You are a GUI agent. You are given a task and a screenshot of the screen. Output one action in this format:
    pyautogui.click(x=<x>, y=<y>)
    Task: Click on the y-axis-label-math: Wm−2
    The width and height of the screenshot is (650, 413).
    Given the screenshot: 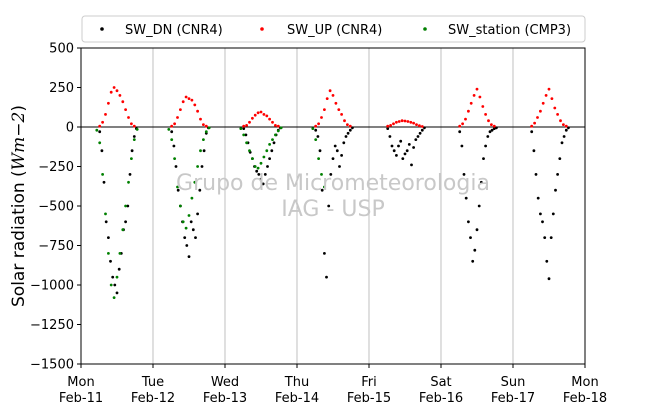 What is the action you would take?
    pyautogui.click(x=19, y=141)
    